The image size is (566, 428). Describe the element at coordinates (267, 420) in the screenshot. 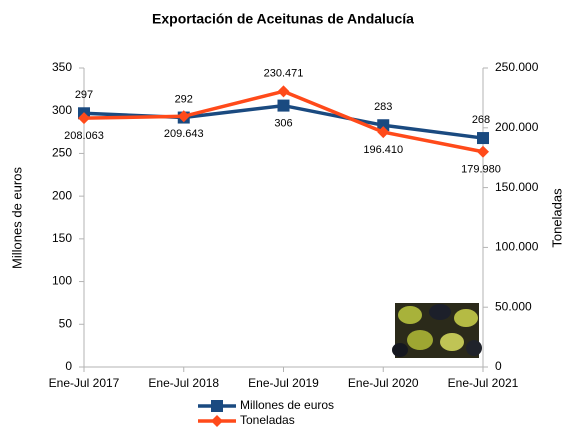

I see `legend-label: Toneladas` at that location.